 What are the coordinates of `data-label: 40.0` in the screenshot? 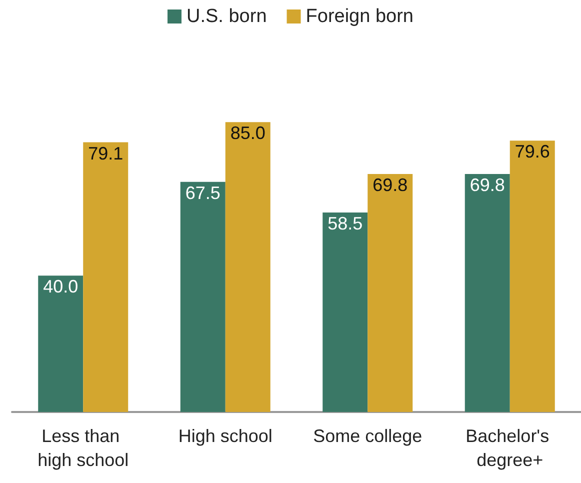 It's located at (60, 286).